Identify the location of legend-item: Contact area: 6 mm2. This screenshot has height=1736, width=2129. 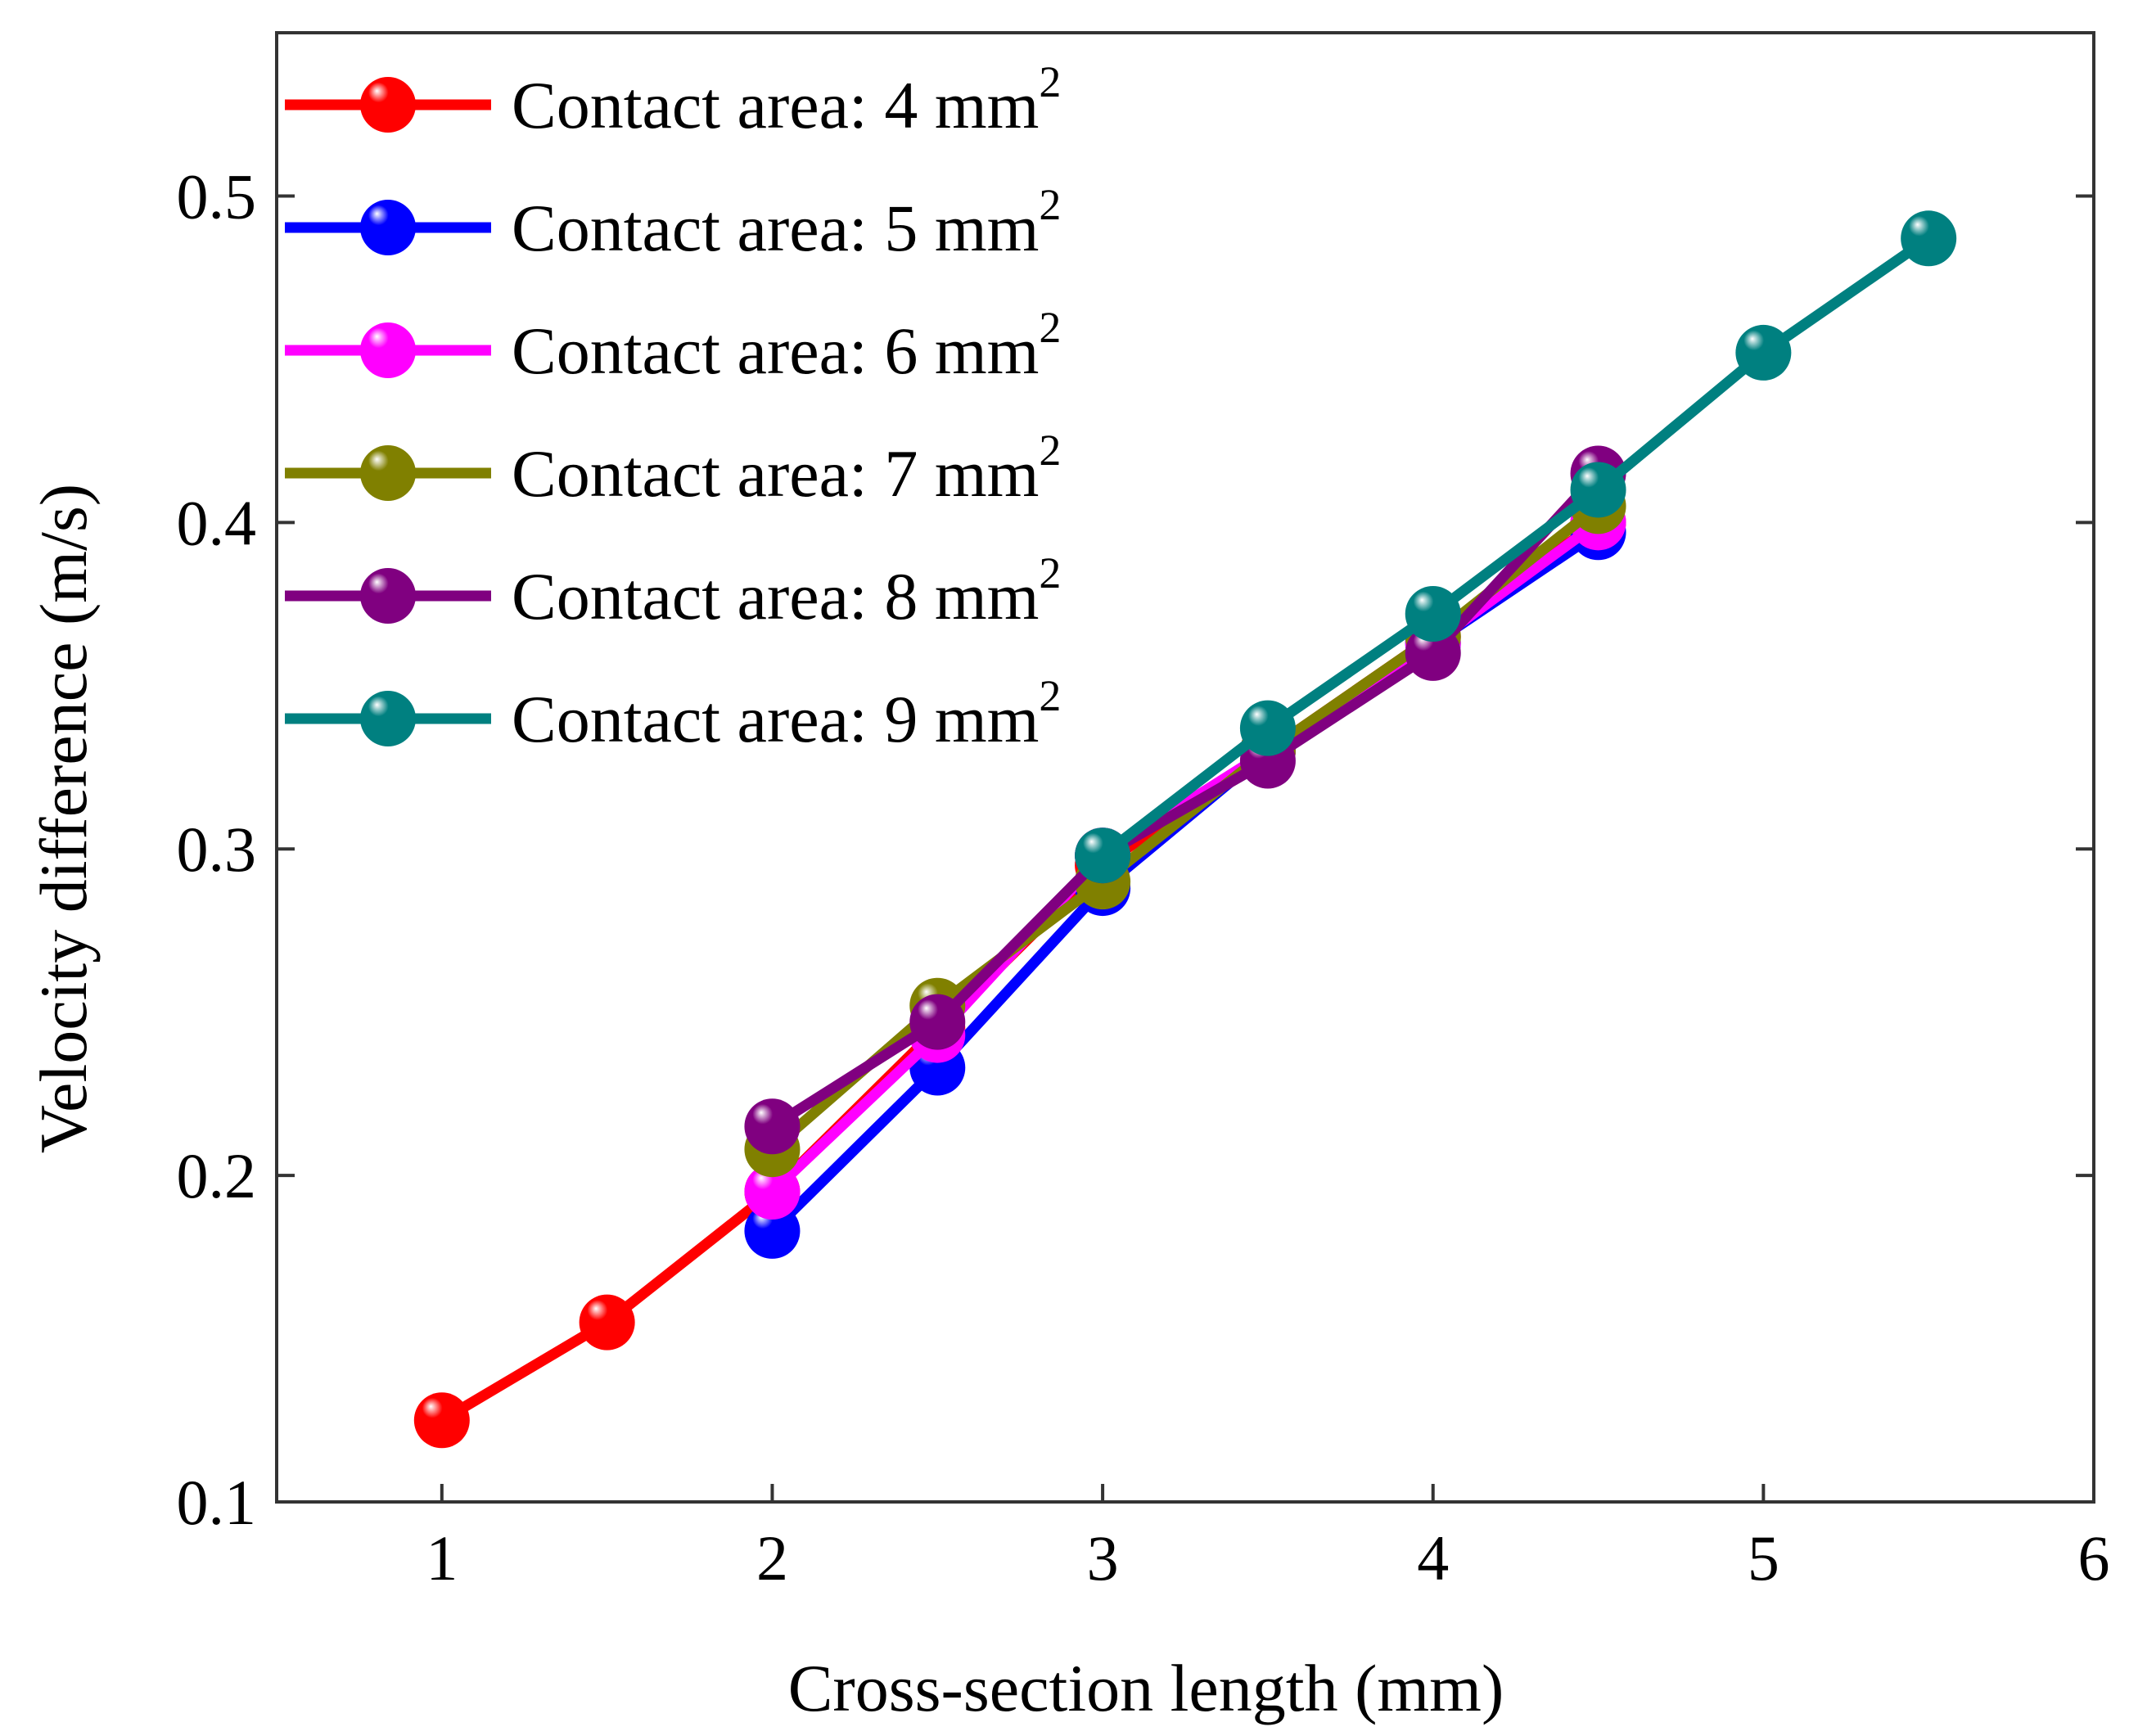
(673, 345).